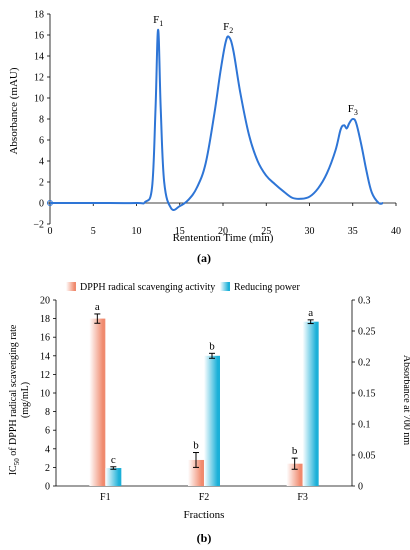 The height and width of the screenshot is (550, 410). What do you see at coordinates (39, 36) in the screenshot?
I see `y-tick-label: 16` at bounding box center [39, 36].